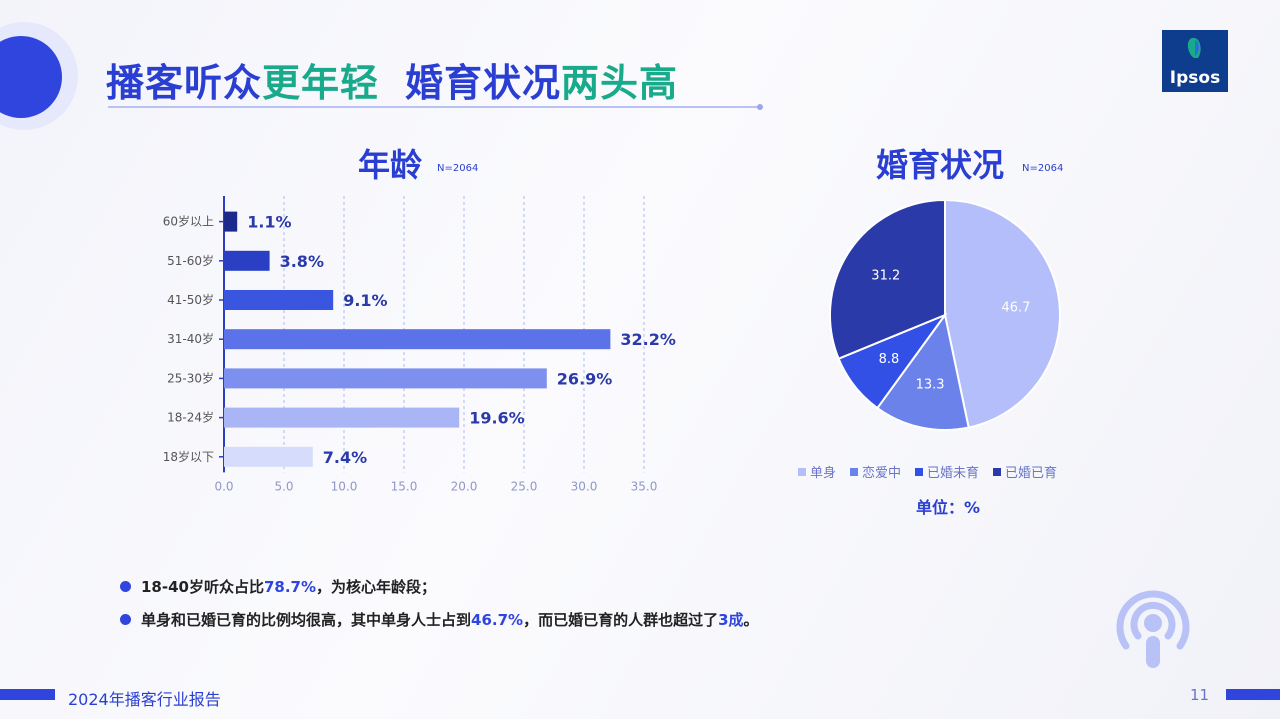  What do you see at coordinates (1031, 473) in the screenshot?
I see `legend-label: 已婚已育` at bounding box center [1031, 473].